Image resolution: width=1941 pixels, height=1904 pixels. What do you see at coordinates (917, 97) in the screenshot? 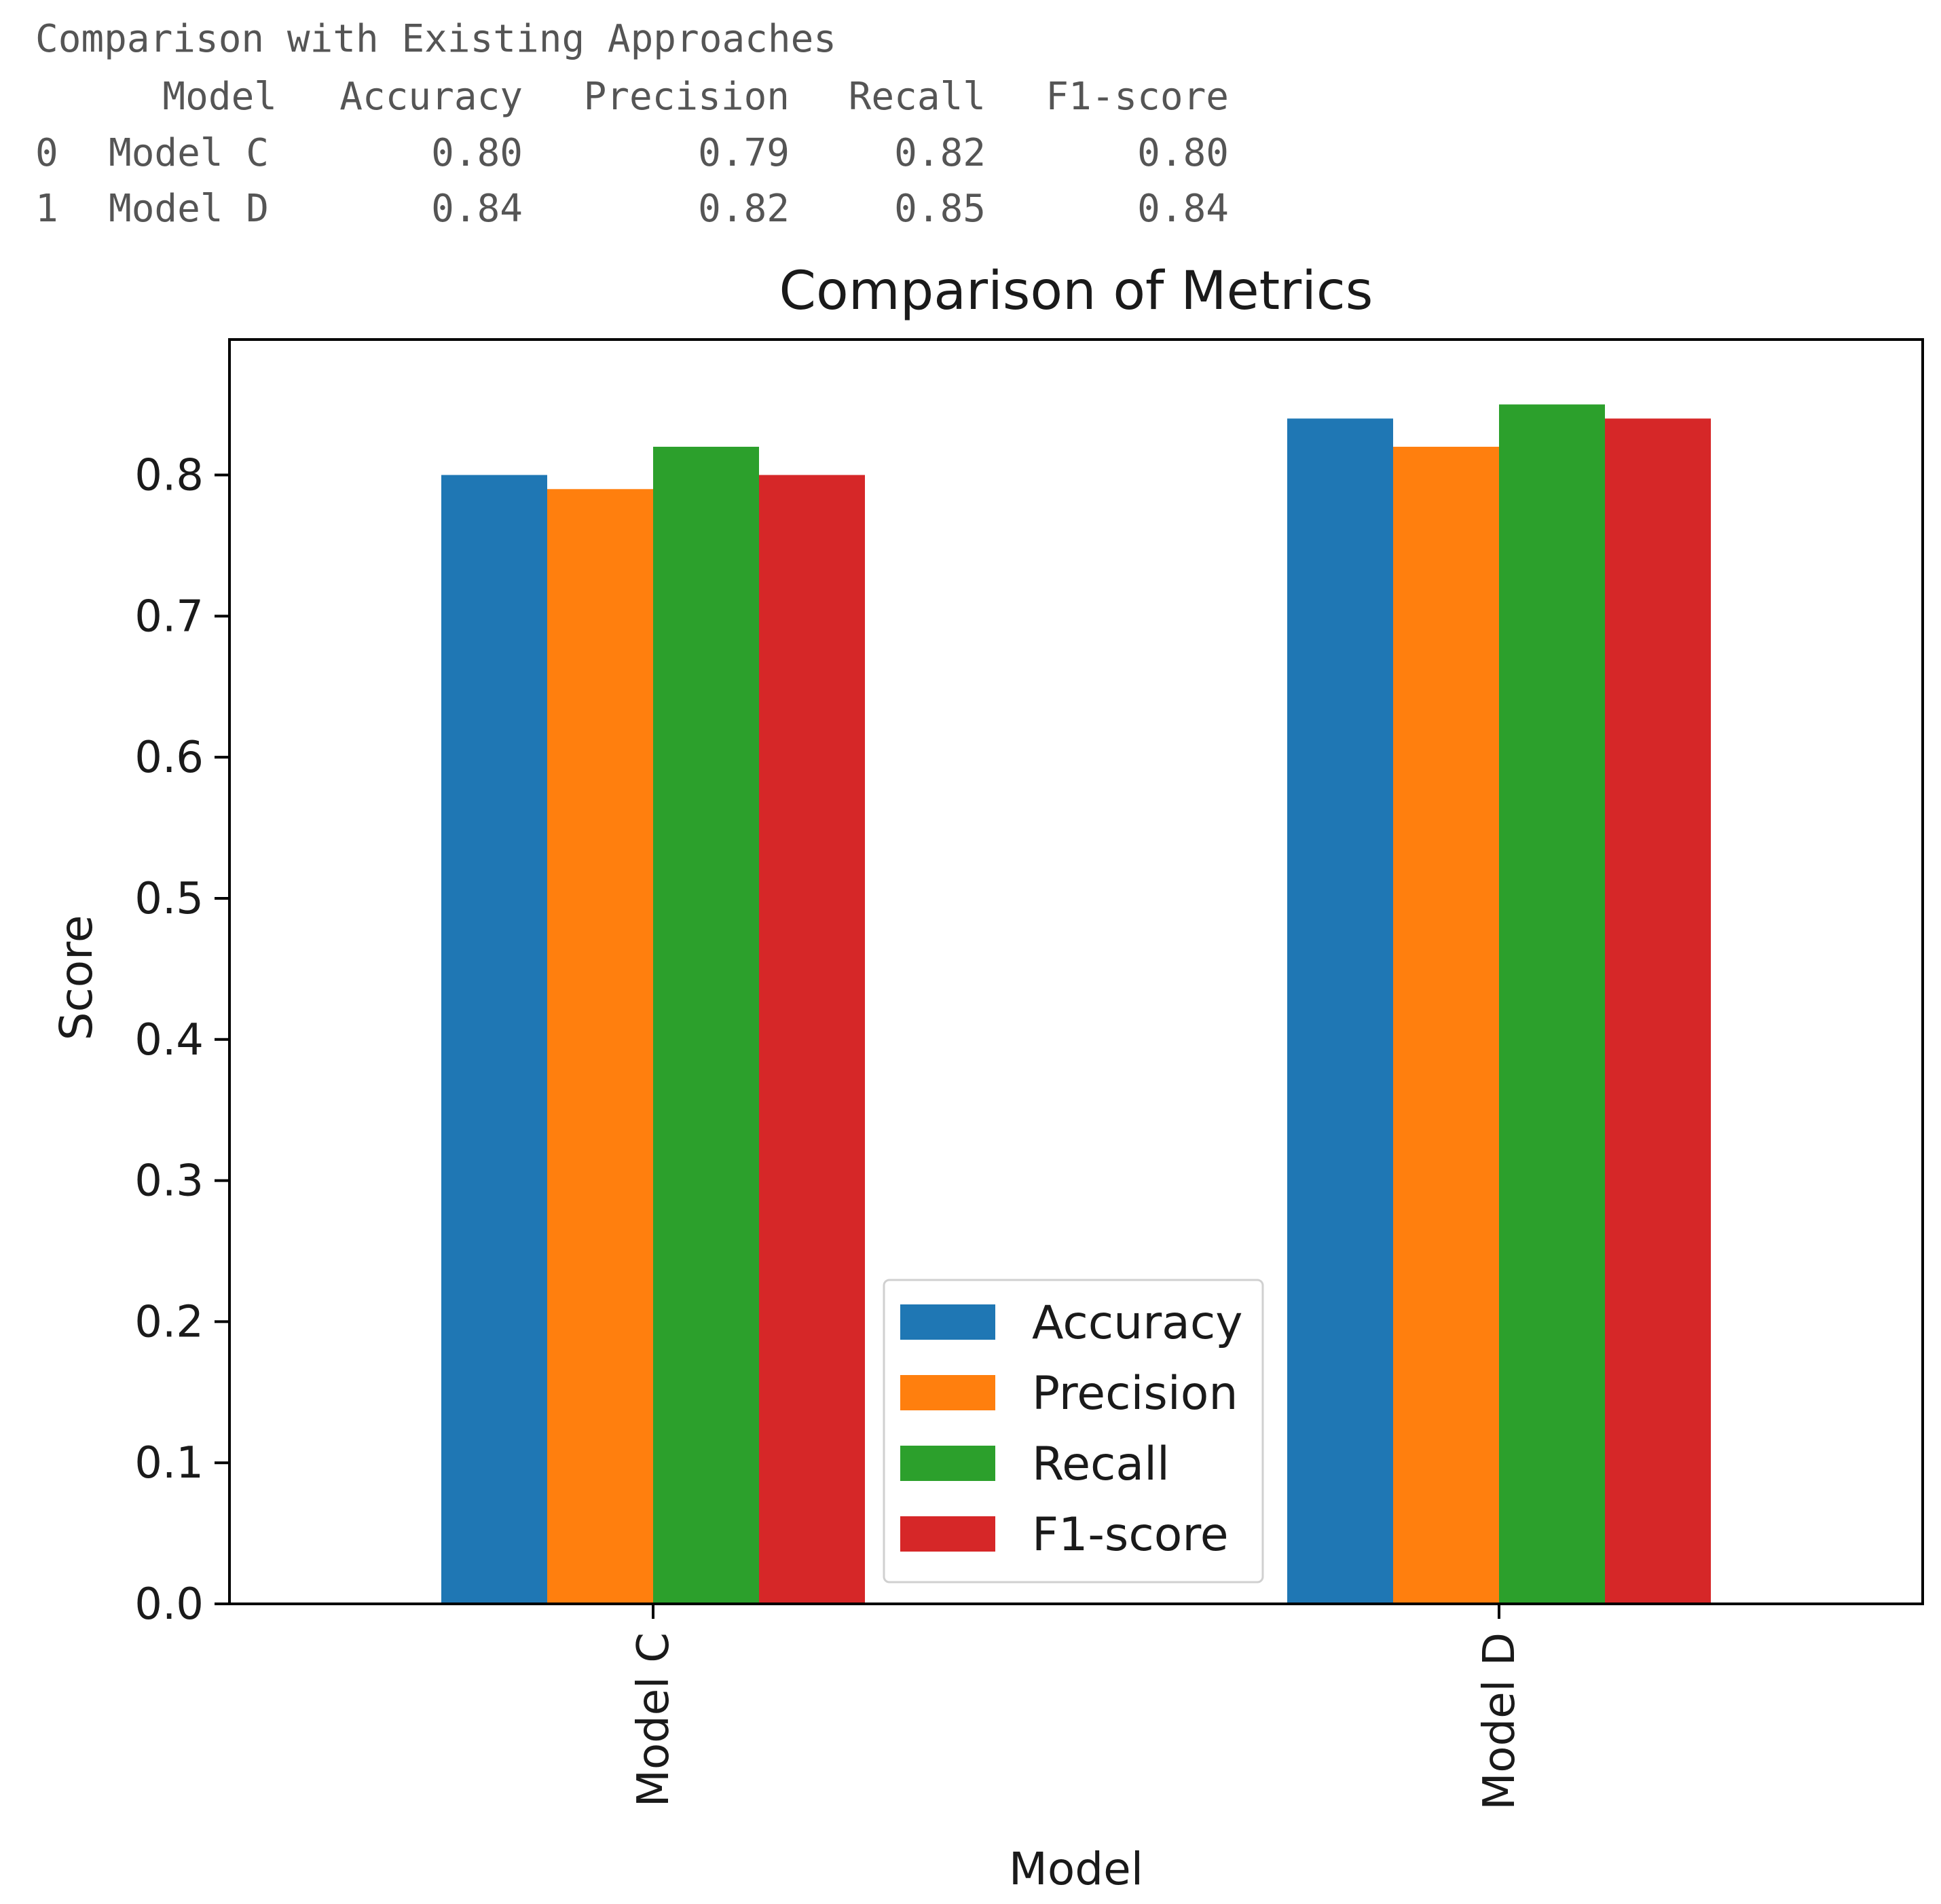
I see `table-header-recall: Recall` at bounding box center [917, 97].